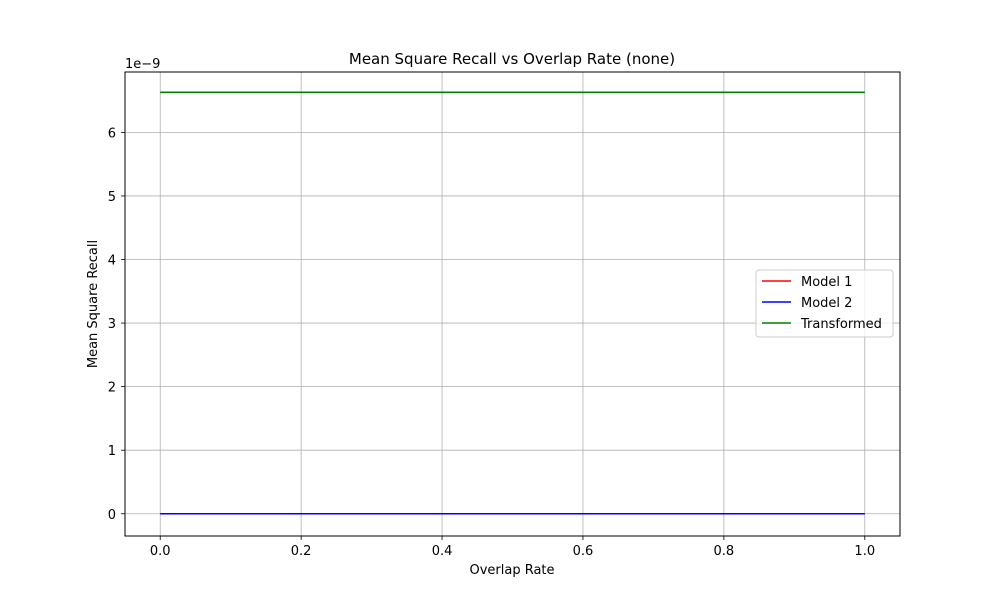 This screenshot has height=600, width=1000. Describe the element at coordinates (512, 547) in the screenshot. I see `x-axis-ticks: 0.0 0.2 0.4 0.6 0.8 1.0` at that location.